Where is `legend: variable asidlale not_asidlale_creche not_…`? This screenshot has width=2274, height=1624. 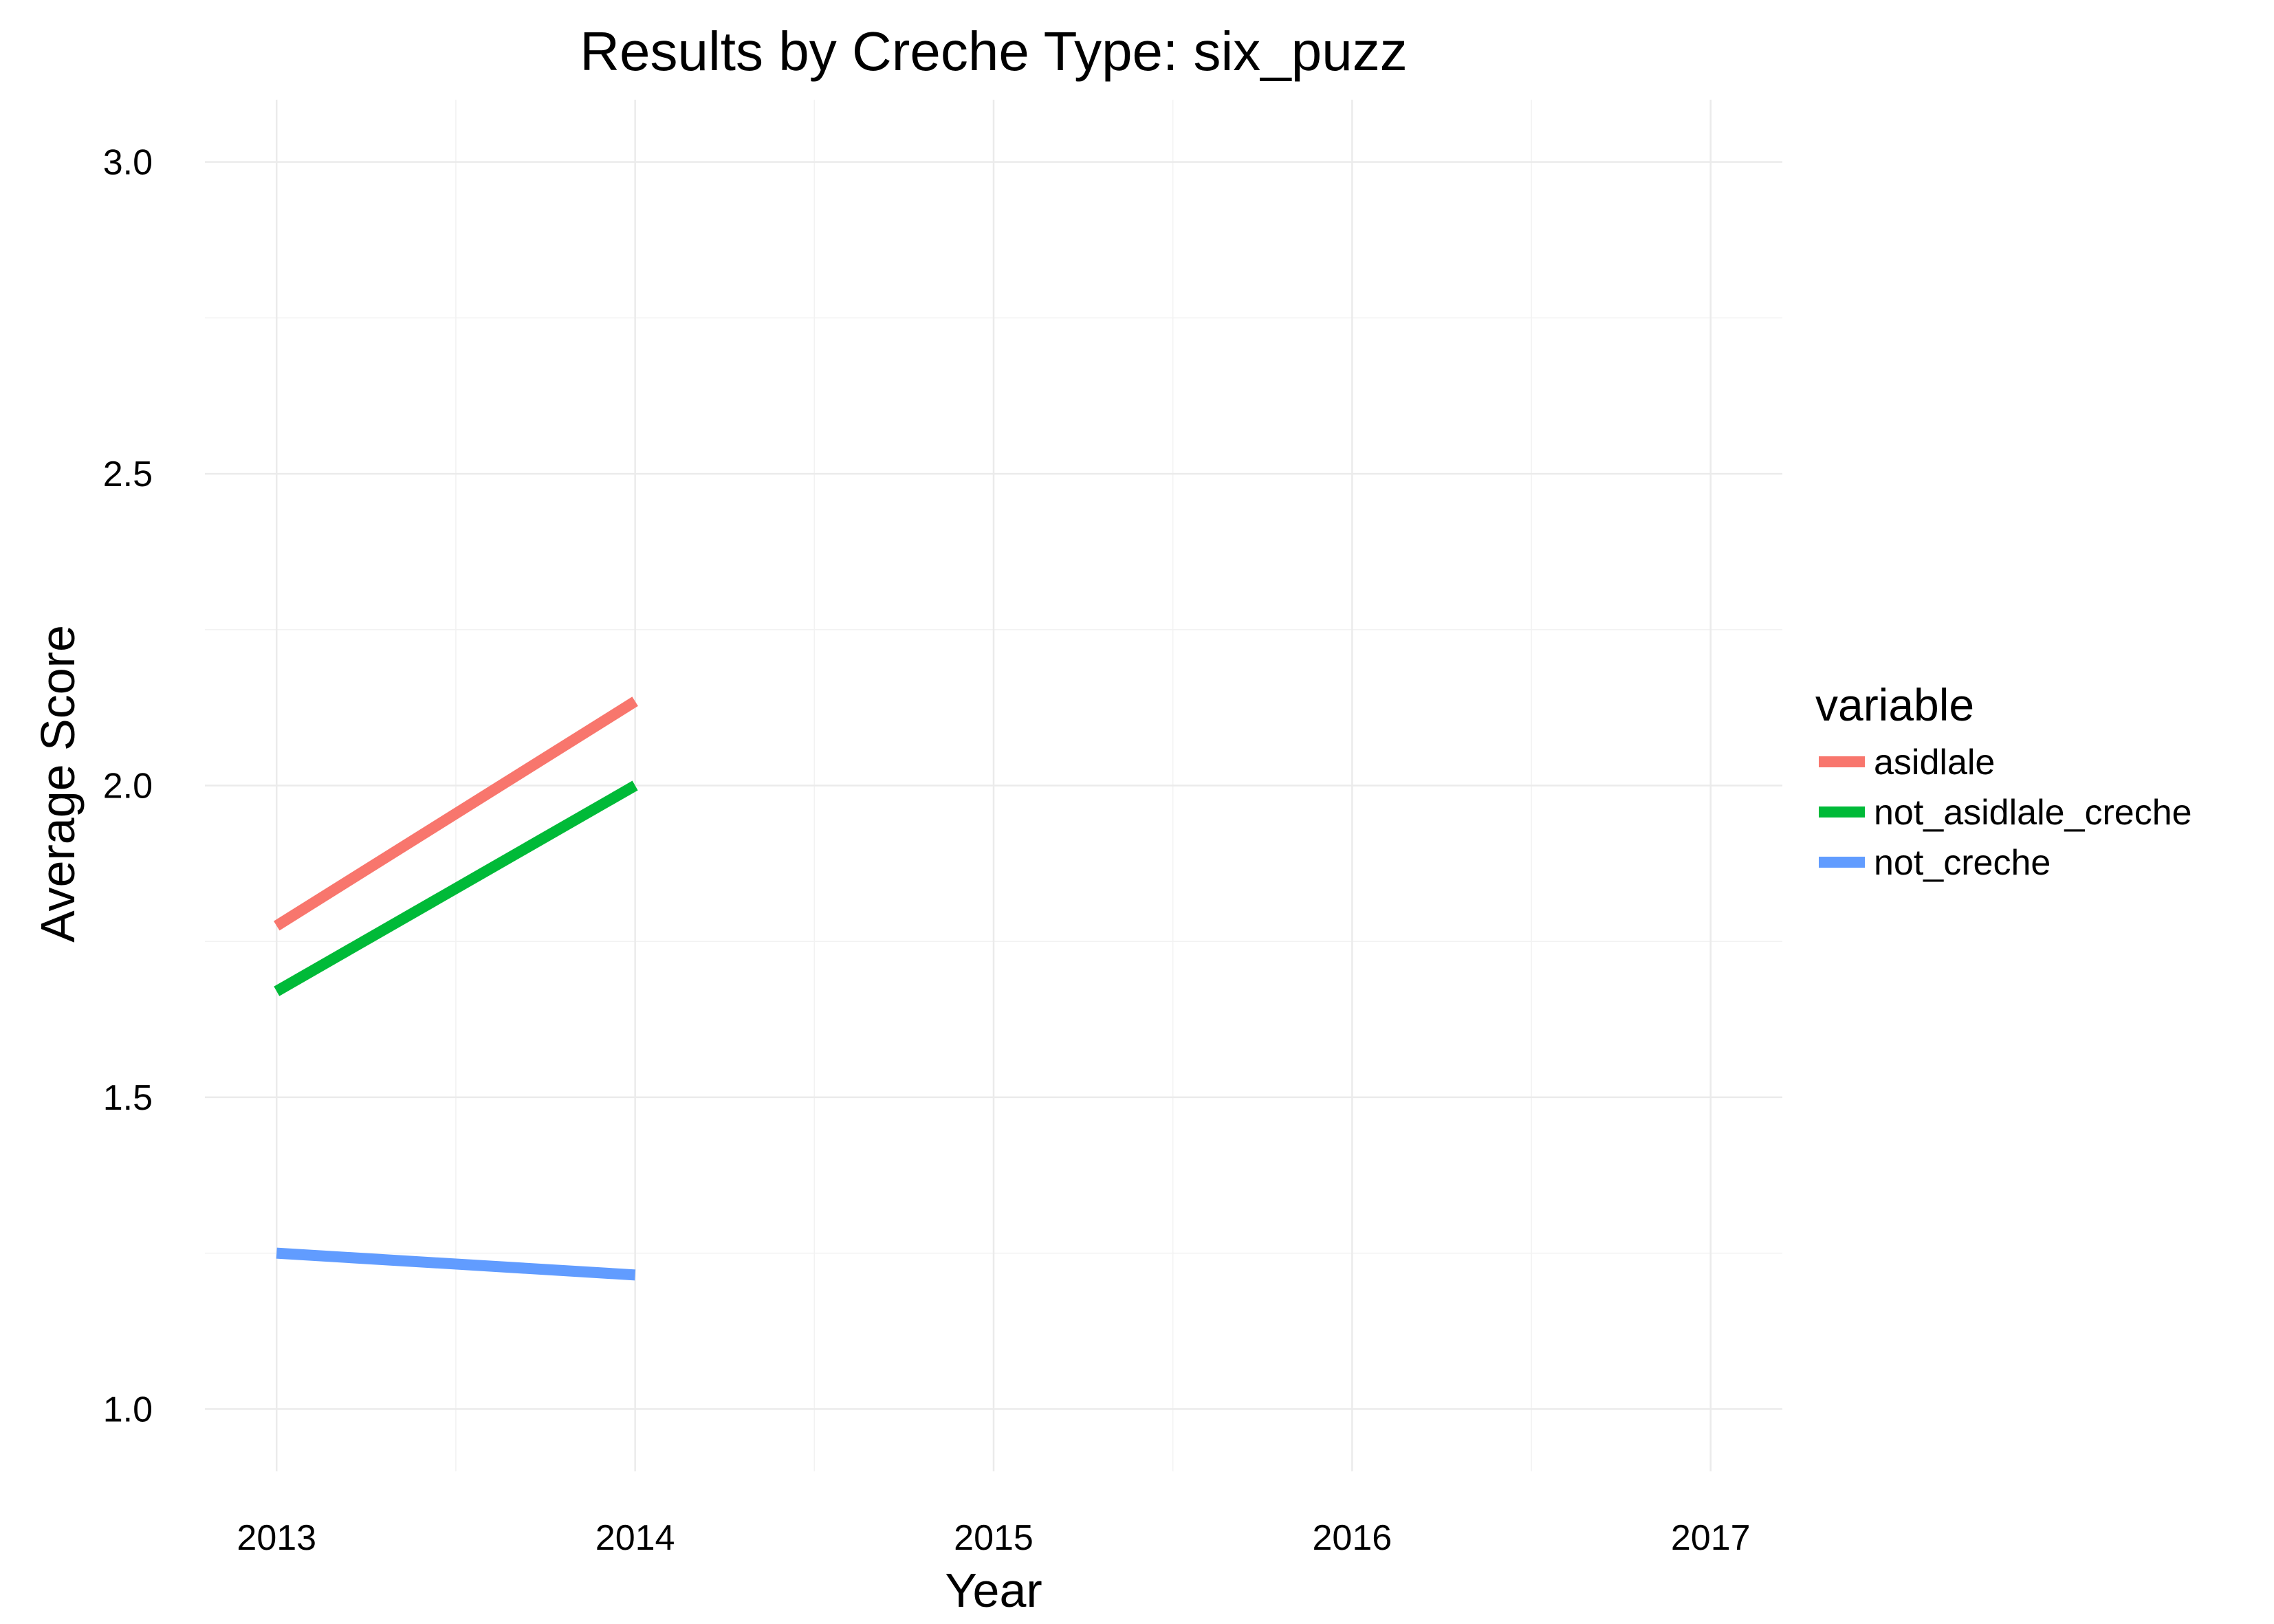 legend: variable asidlale not_asidlale_creche not_… is located at coordinates (2003, 781).